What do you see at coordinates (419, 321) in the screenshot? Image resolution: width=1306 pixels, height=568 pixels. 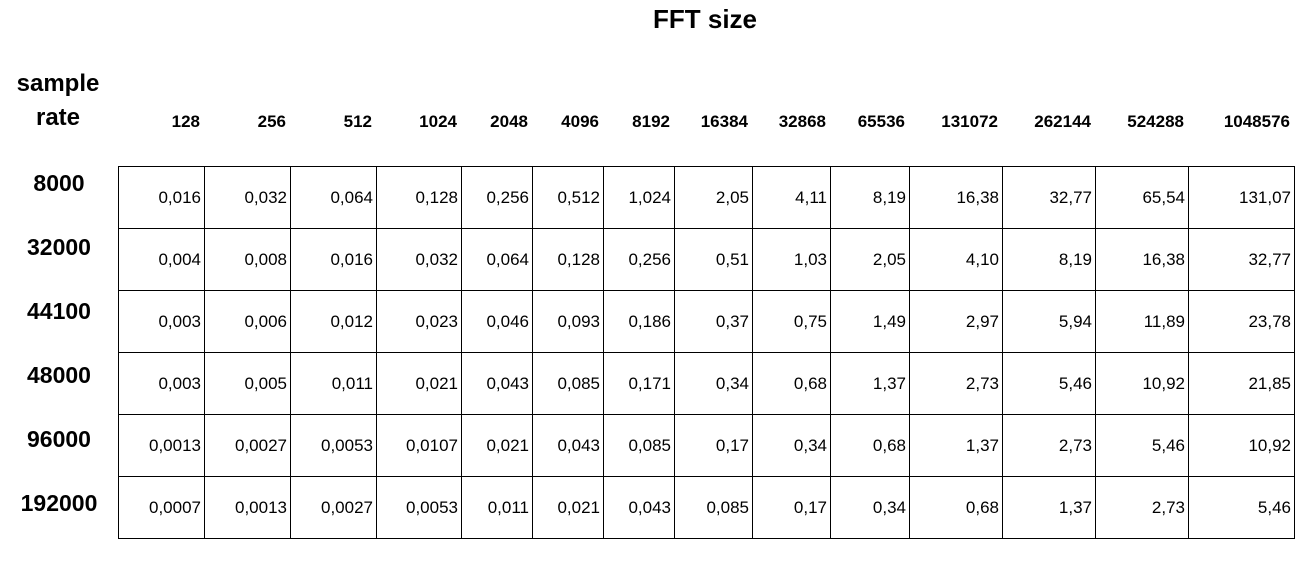 I see `table-cell: 0,023` at bounding box center [419, 321].